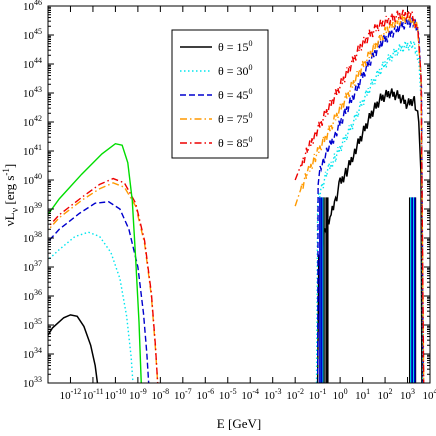 Image resolution: width=436 pixels, height=436 pixels. What do you see at coordinates (362, 394) in the screenshot?
I see `x-tick-label: 10¹` at bounding box center [362, 394].